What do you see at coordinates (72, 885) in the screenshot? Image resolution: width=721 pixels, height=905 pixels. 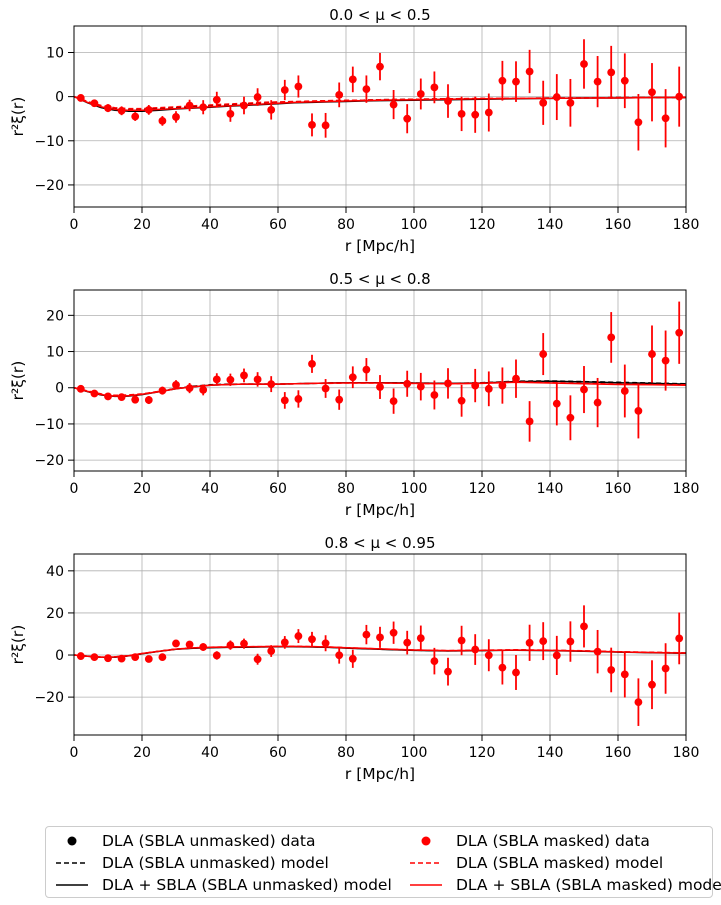 I see `legend-solid-black` at bounding box center [72, 885].